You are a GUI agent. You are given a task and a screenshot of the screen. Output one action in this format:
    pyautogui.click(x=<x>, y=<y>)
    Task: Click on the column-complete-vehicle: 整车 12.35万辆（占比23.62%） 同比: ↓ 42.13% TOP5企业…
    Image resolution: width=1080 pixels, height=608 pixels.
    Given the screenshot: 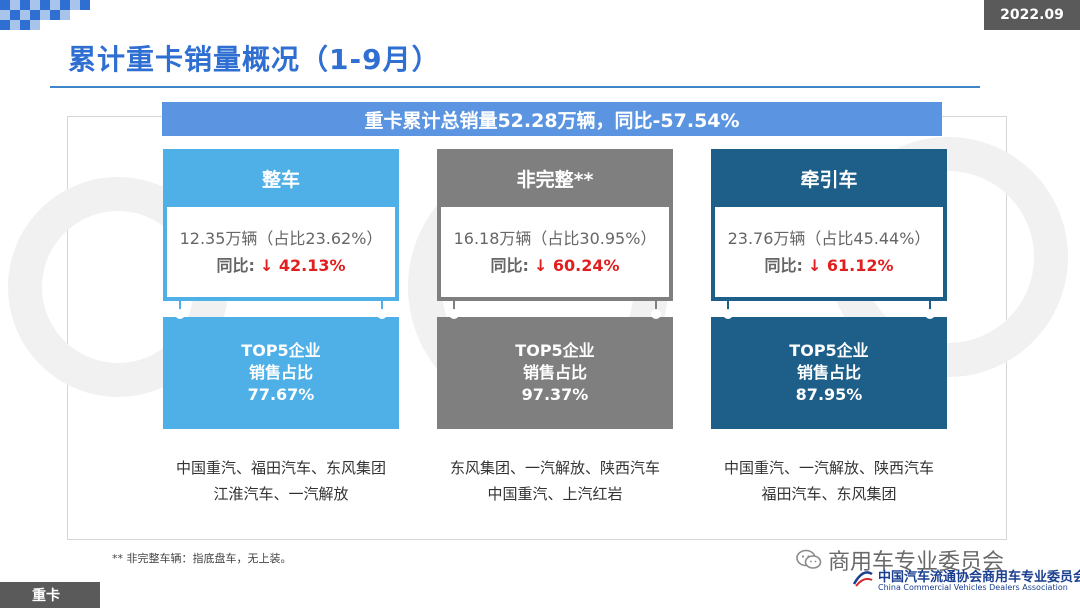 What is the action you would take?
    pyautogui.click(x=281, y=326)
    